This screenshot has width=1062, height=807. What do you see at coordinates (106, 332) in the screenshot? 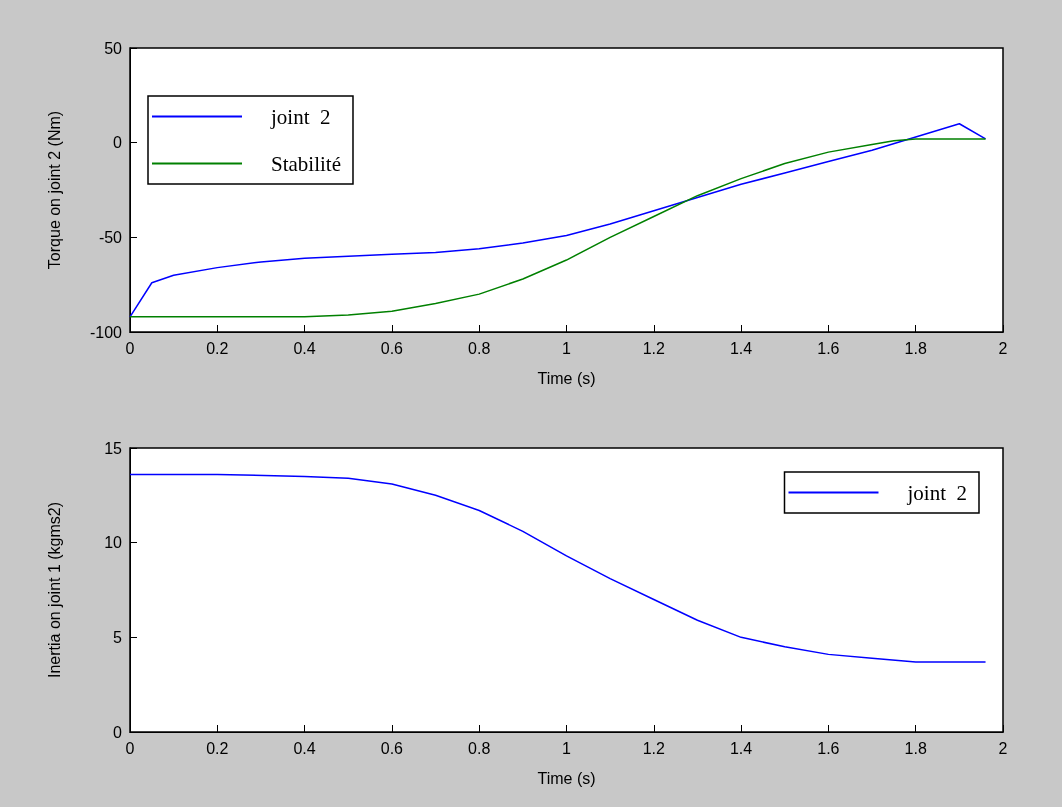
I see `y-tick-label: -100` at bounding box center [106, 332].